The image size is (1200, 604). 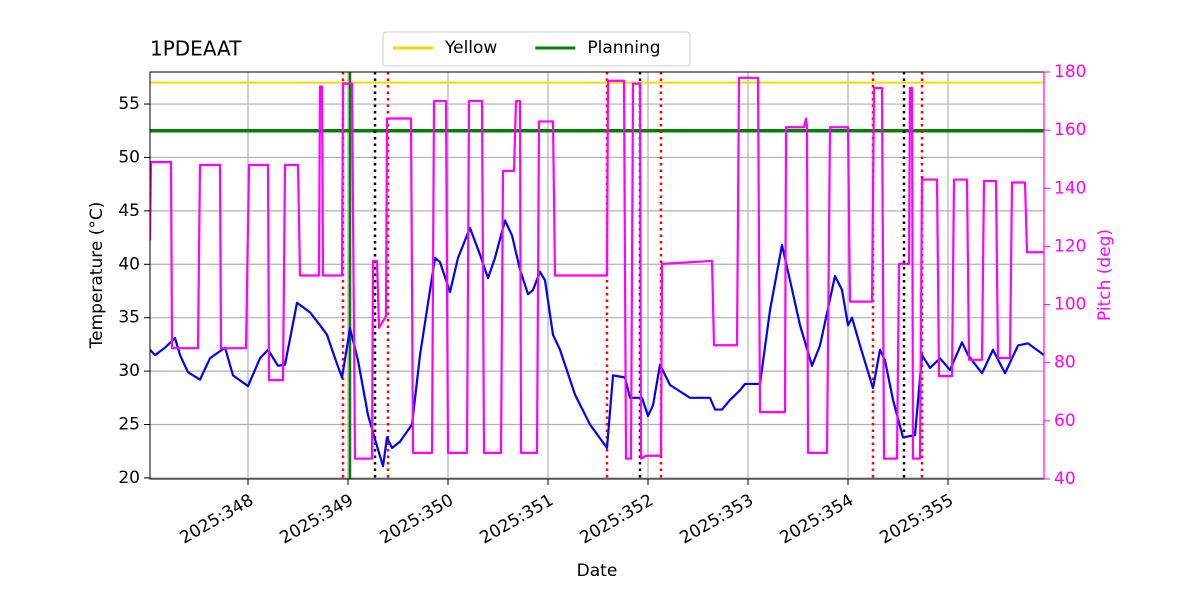 What do you see at coordinates (129, 371) in the screenshot?
I see `y-tick-label: 30` at bounding box center [129, 371].